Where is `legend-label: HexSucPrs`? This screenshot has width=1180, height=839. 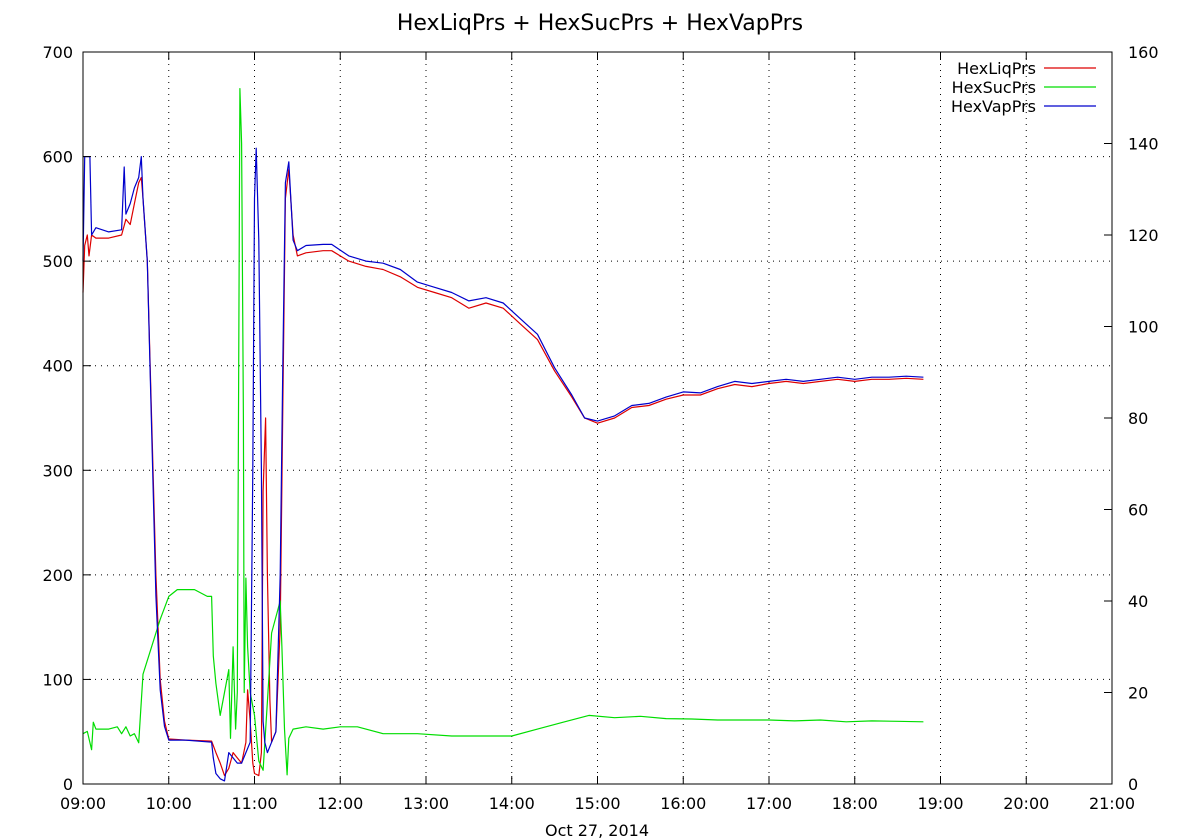
legend-label: HexSucPrs is located at coordinates (994, 87).